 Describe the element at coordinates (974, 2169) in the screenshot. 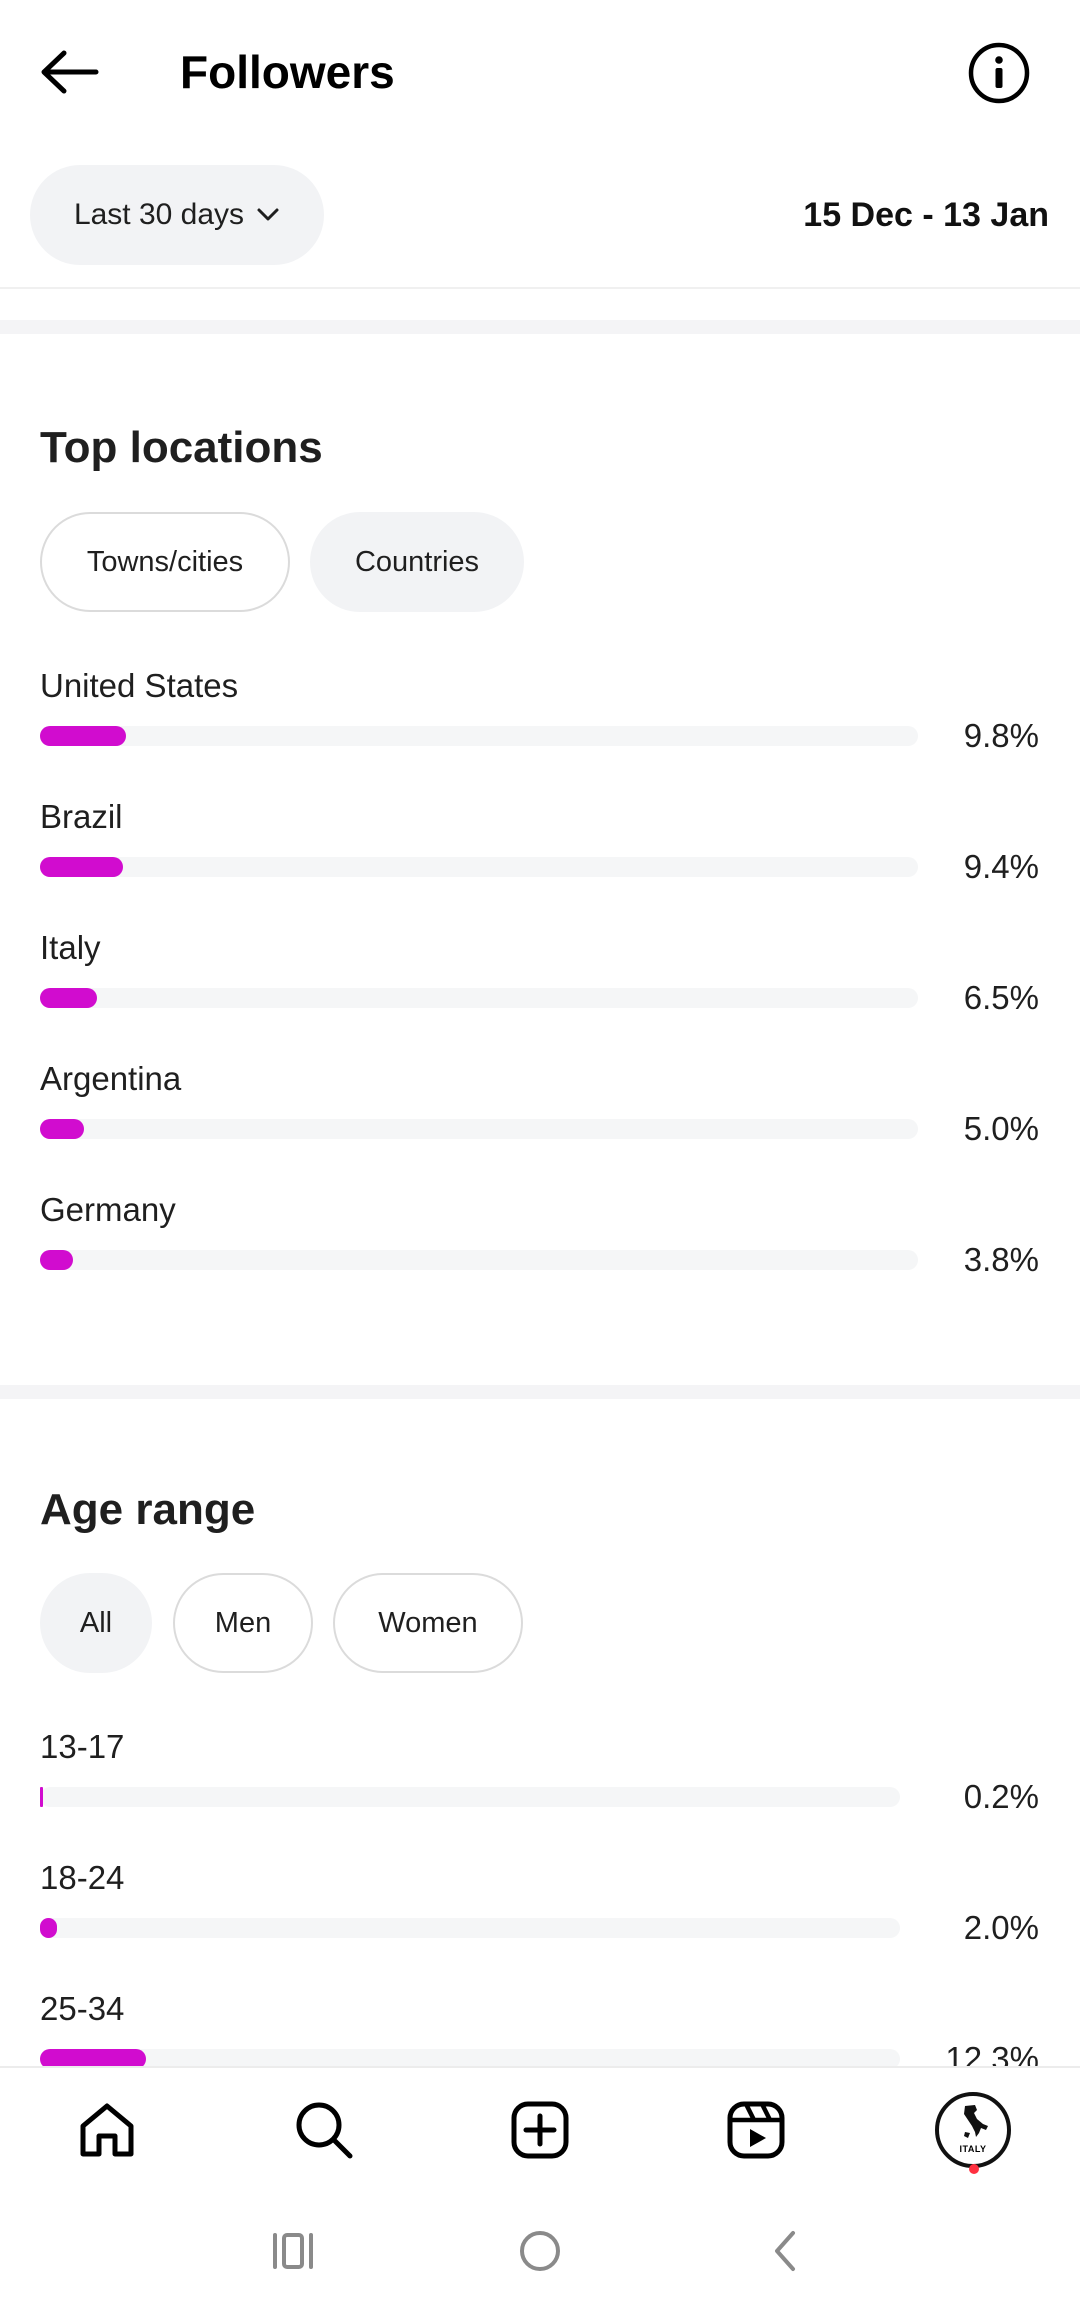

I see `notification-dot` at that location.